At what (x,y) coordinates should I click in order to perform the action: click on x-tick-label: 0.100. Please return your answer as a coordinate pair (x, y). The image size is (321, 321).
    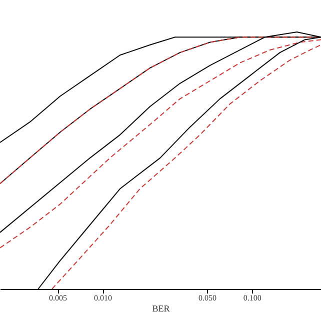
    Looking at the image, I should click on (252, 298).